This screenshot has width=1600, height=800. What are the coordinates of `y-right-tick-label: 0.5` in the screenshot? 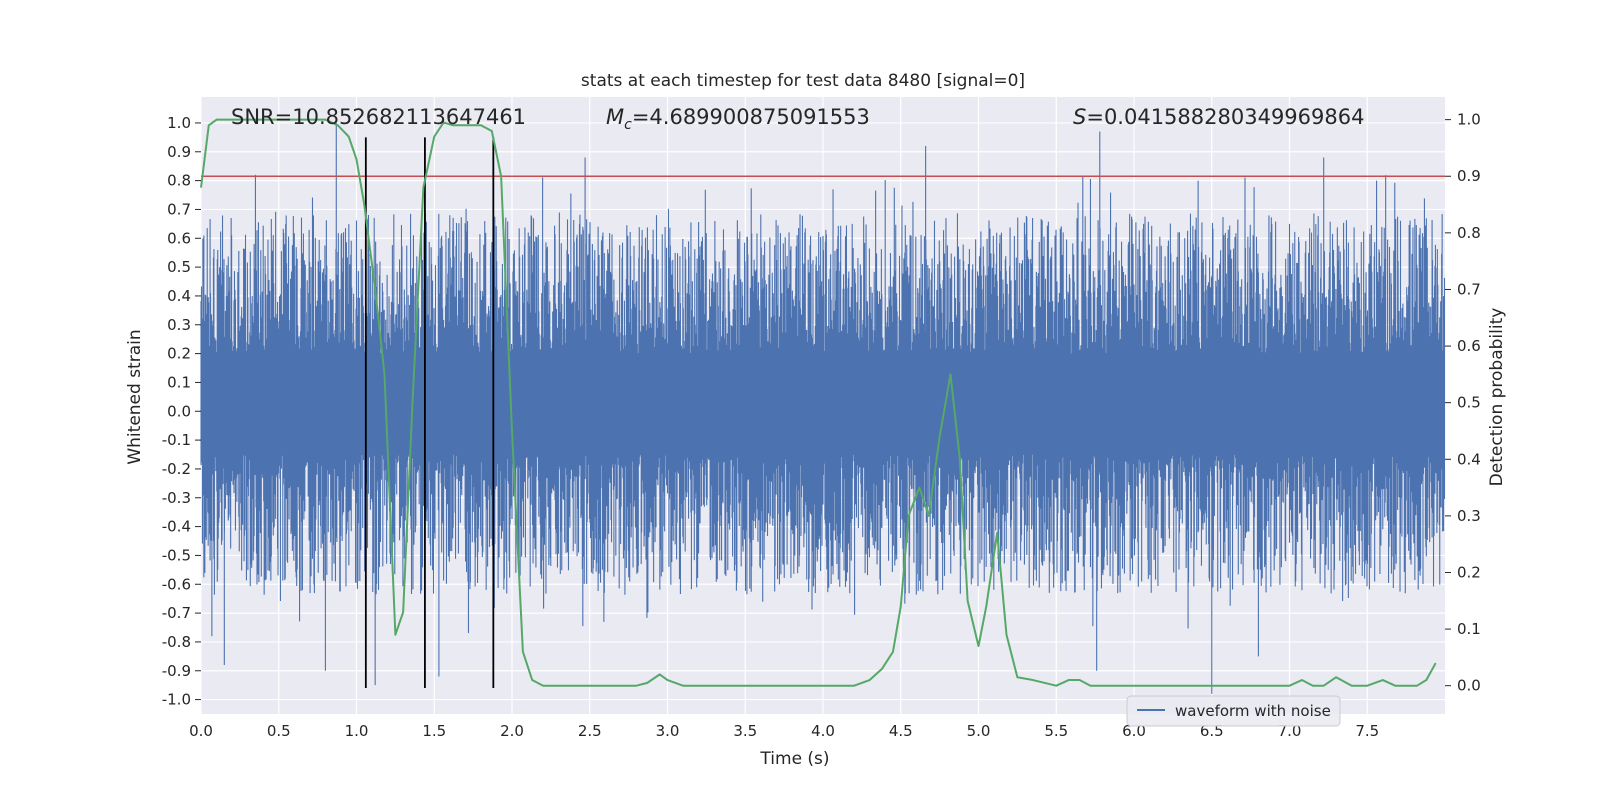 It's located at (1469, 403).